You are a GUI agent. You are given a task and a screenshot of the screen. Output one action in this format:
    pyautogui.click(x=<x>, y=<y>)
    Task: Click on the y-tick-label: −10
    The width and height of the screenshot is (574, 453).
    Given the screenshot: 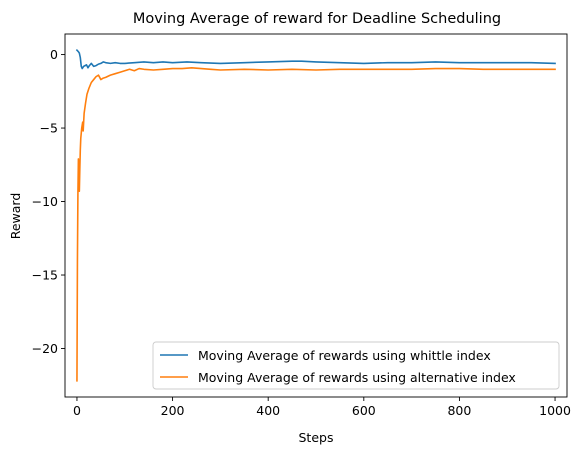 What is the action you would take?
    pyautogui.click(x=45, y=201)
    